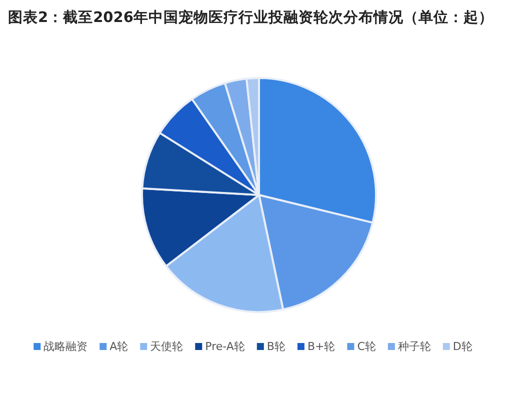 The height and width of the screenshot is (408, 506). Describe the element at coordinates (251, 18) in the screenshot. I see `title: 图表2：截至2026年中国宠物医疗行业投融资轮次分布情况（单位：起）` at that location.